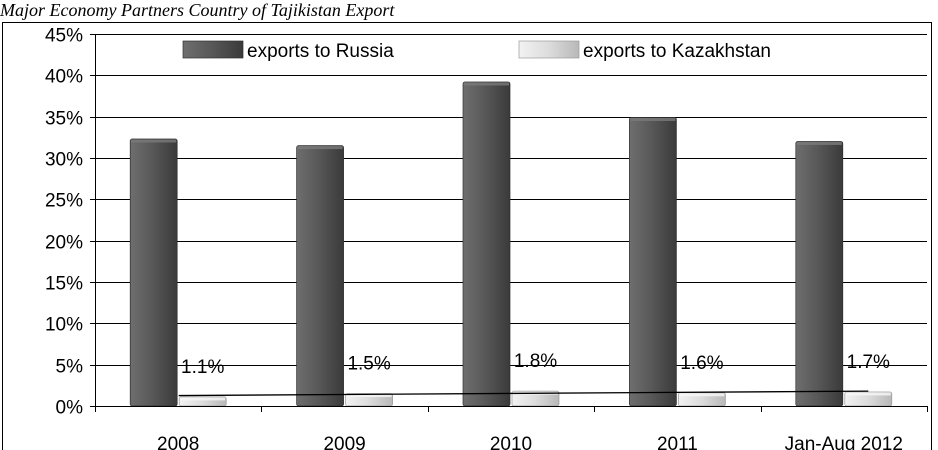  I want to click on data-label: 1.7%, so click(868, 362).